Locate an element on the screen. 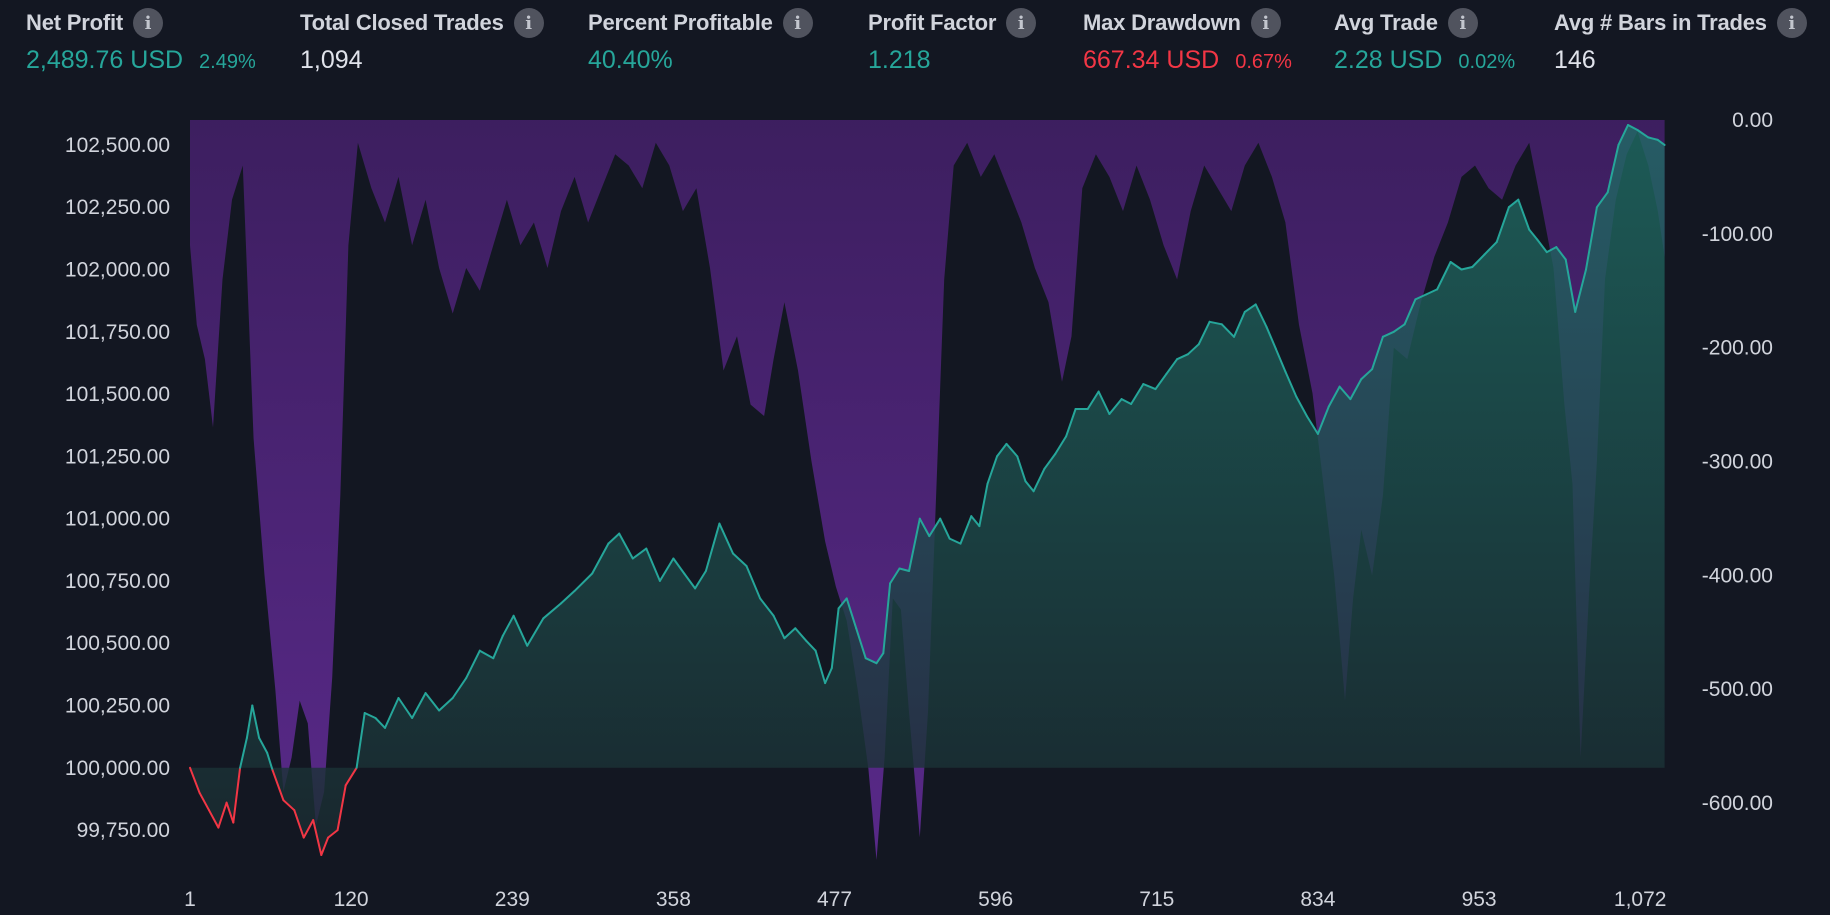 The width and height of the screenshot is (1830, 915). y-left-tick-label: 100,000.00 is located at coordinates (117, 768).